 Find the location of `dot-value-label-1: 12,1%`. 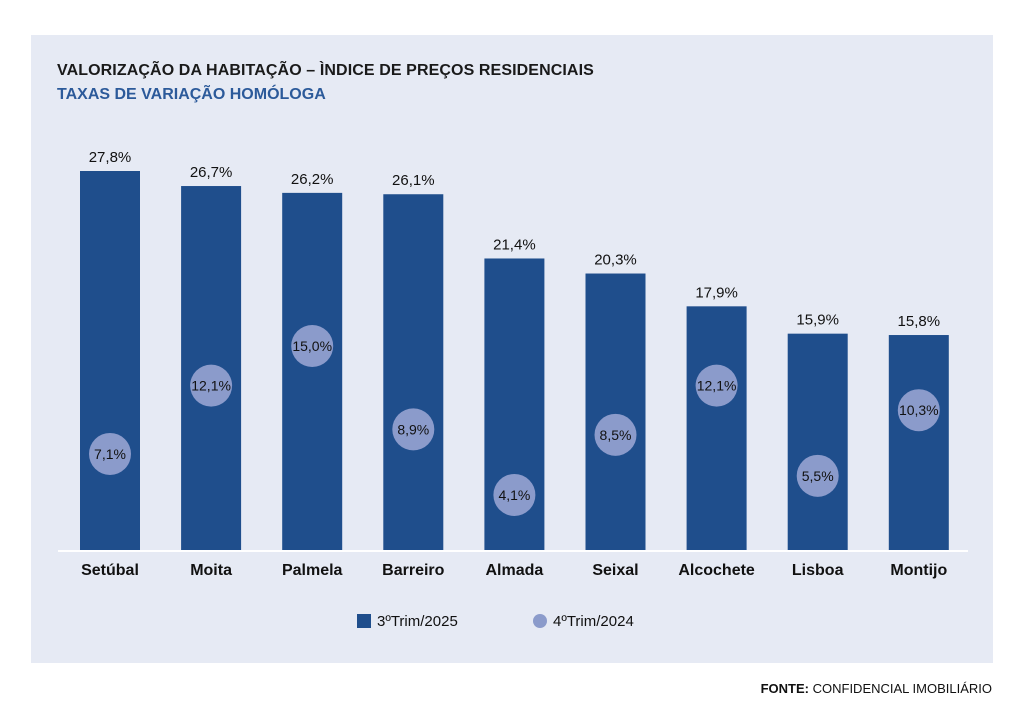

dot-value-label-1: 12,1% is located at coordinates (211, 386).